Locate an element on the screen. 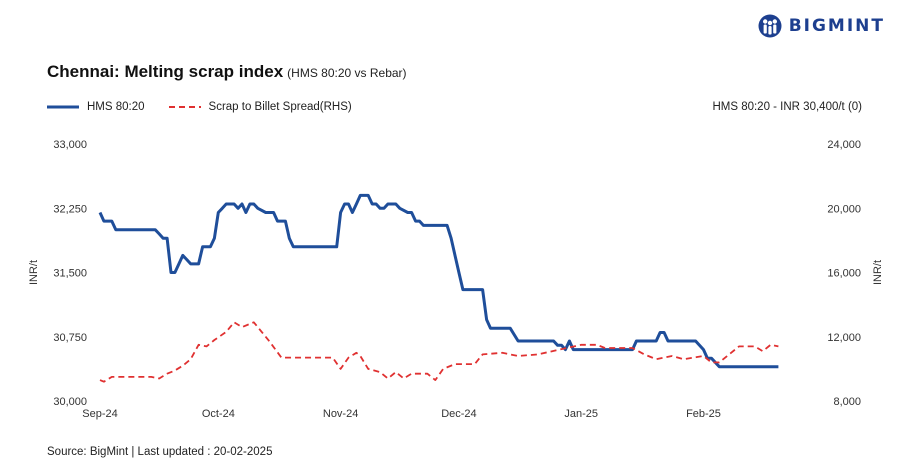 This screenshot has width=907, height=472. brand-logo: BIGMINT is located at coordinates (821, 26).